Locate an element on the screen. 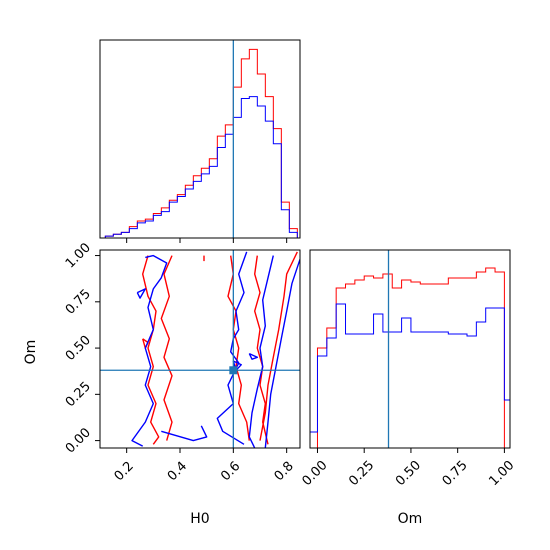 Image resolution: width=550 pixels, height=550 pixels. om-histogram-series-blue is located at coordinates (410, 368).